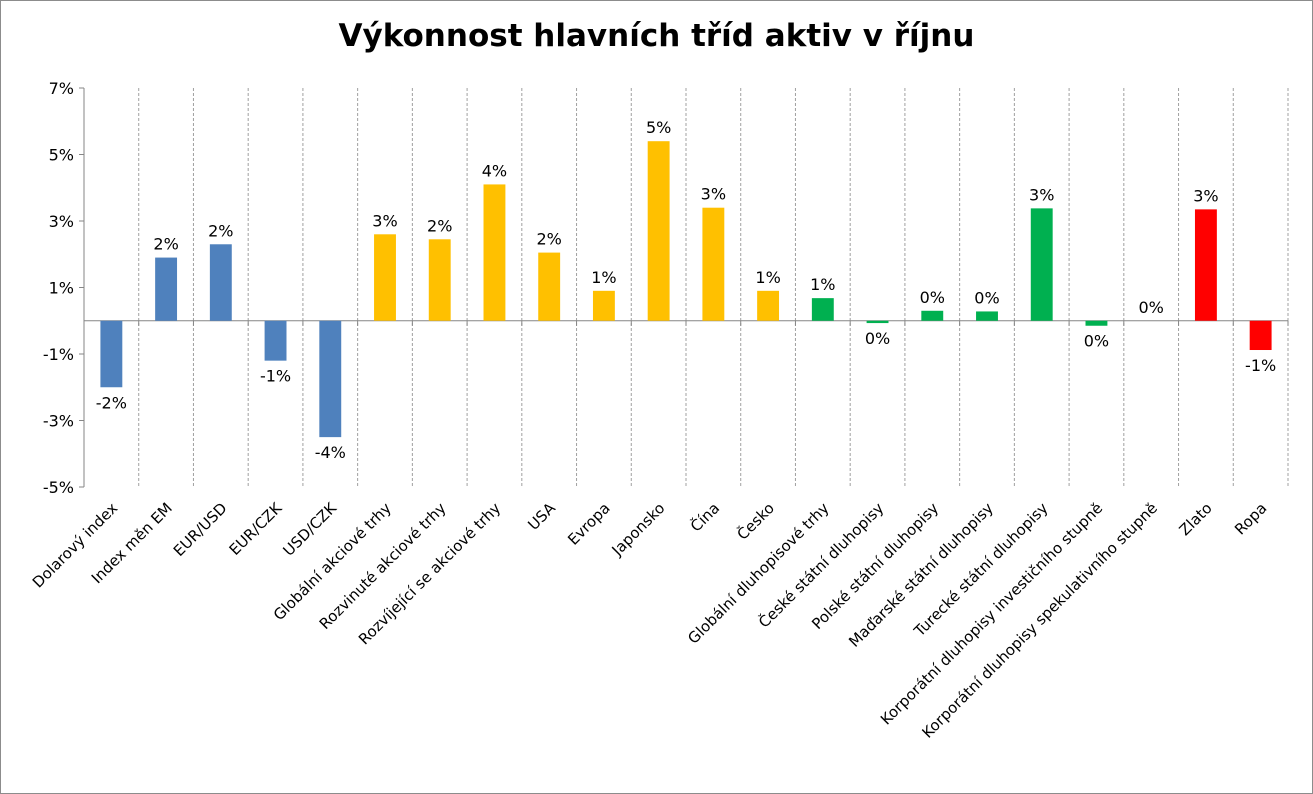  I want to click on y-tick-label: -5%, so click(58, 487).